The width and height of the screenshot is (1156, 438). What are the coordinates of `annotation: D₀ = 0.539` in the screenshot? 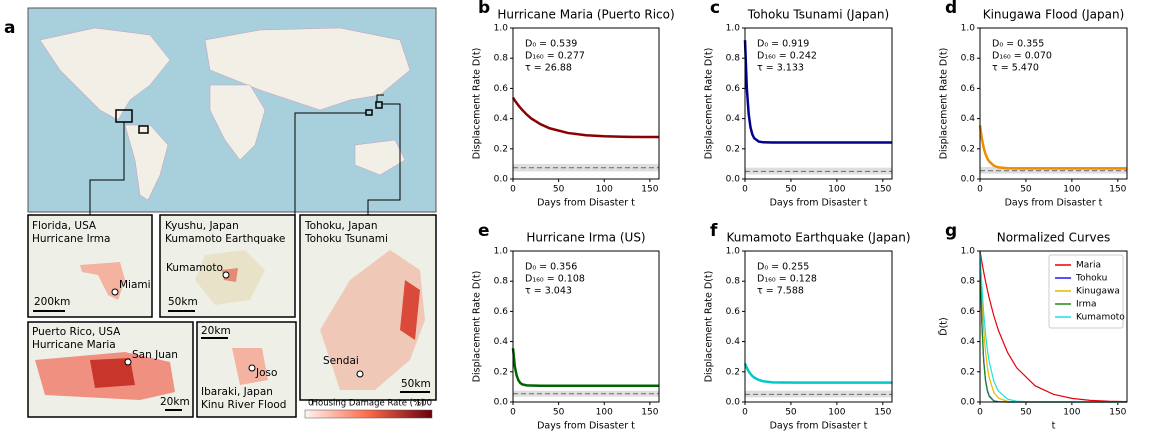 It's located at (551, 44).